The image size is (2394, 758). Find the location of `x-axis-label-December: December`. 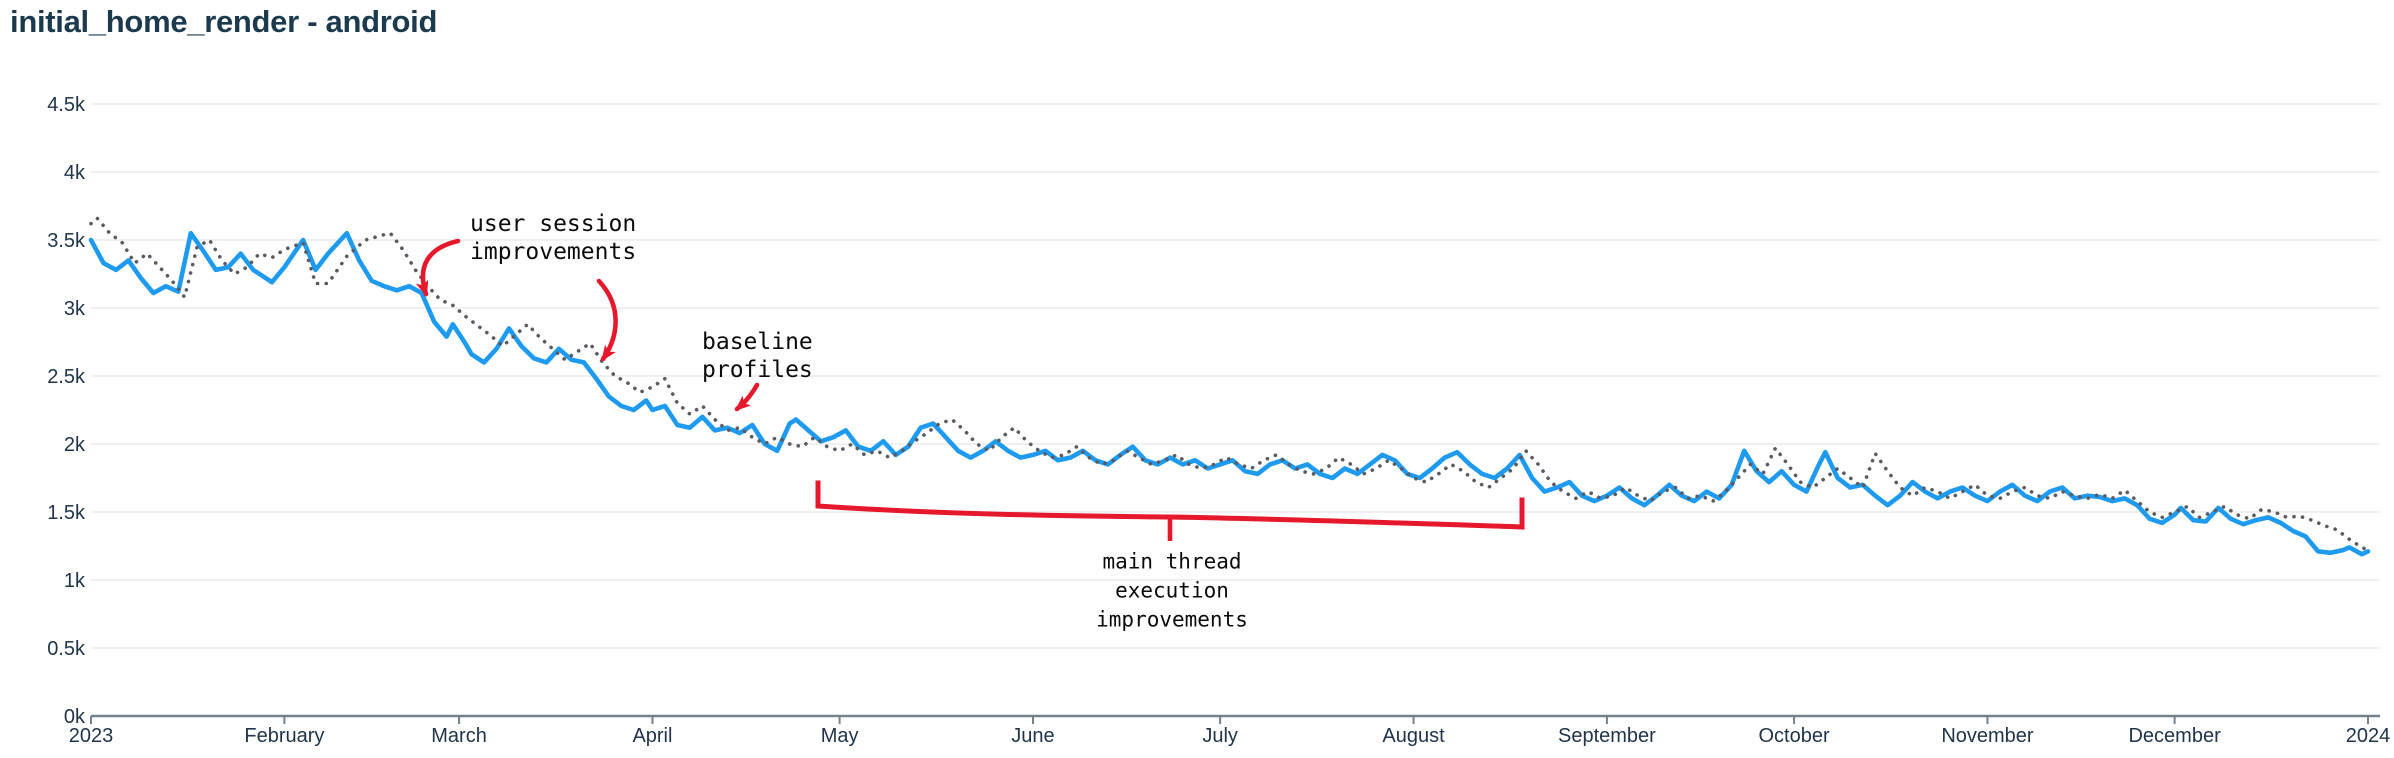

x-axis-label-December: December is located at coordinates (2174, 736).